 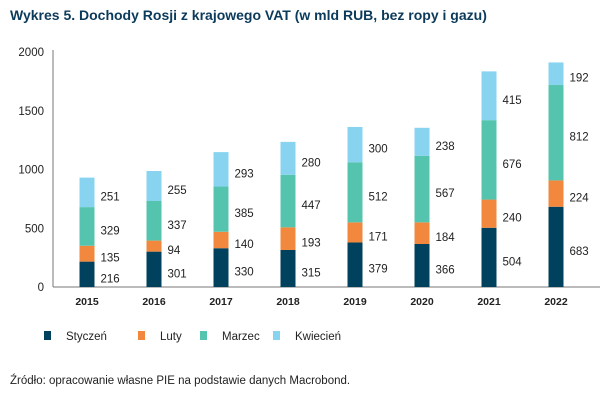 What do you see at coordinates (244, 174) in the screenshot?
I see `data-label: 293` at bounding box center [244, 174].